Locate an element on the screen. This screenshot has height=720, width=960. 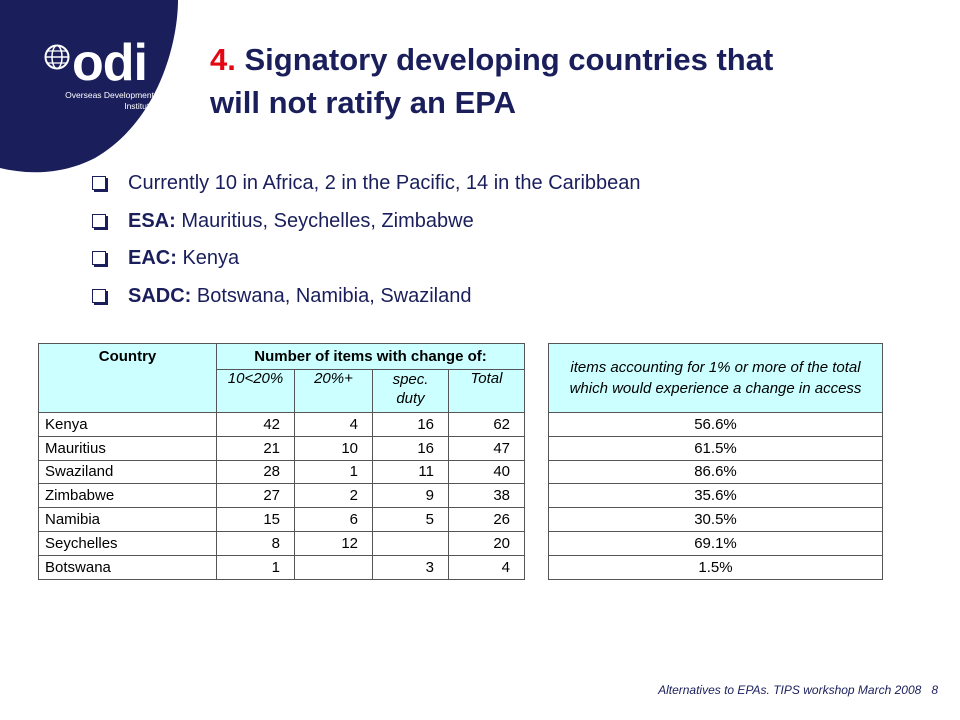
table-row: Zimbabwe 27 2 9 38 is located at coordinates (281, 496).